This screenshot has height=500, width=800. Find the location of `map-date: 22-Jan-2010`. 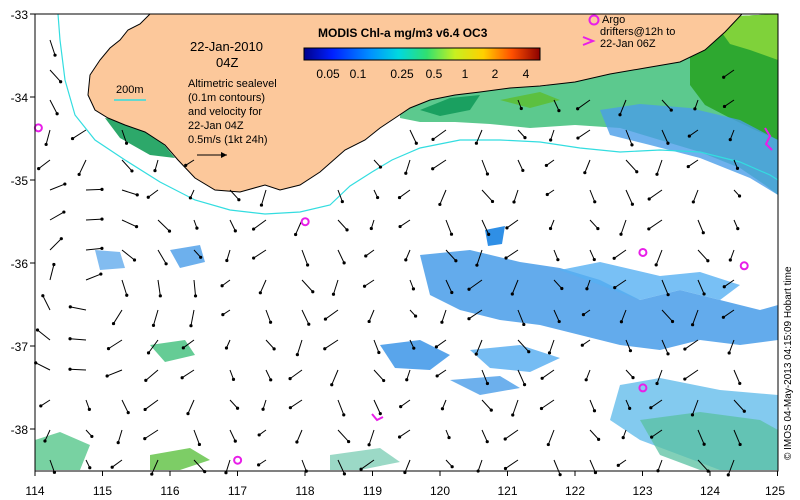

map-date: 22-Jan-2010 is located at coordinates (226, 46).